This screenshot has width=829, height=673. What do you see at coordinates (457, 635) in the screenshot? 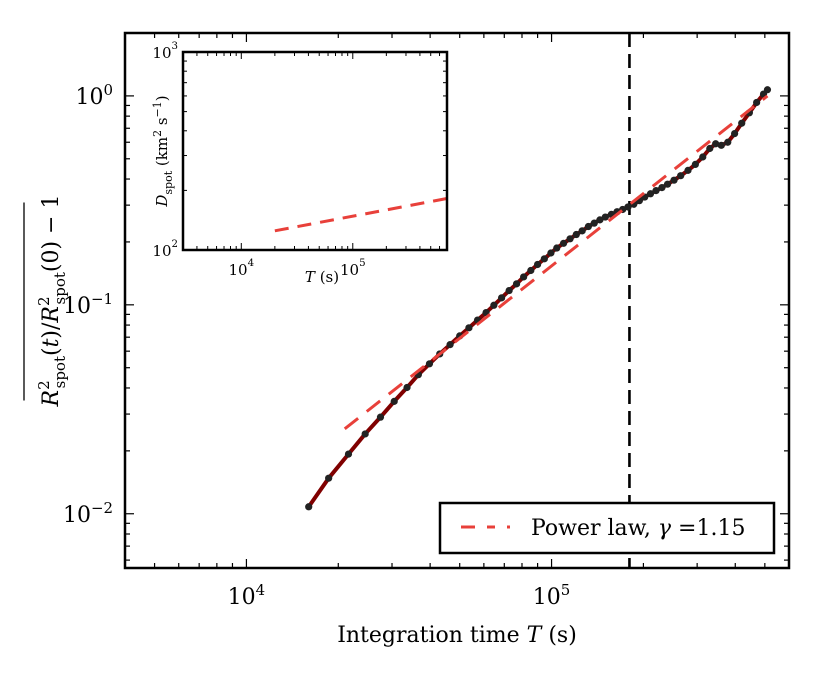
I see `x-axis-label: Integration time T (s)` at bounding box center [457, 635].